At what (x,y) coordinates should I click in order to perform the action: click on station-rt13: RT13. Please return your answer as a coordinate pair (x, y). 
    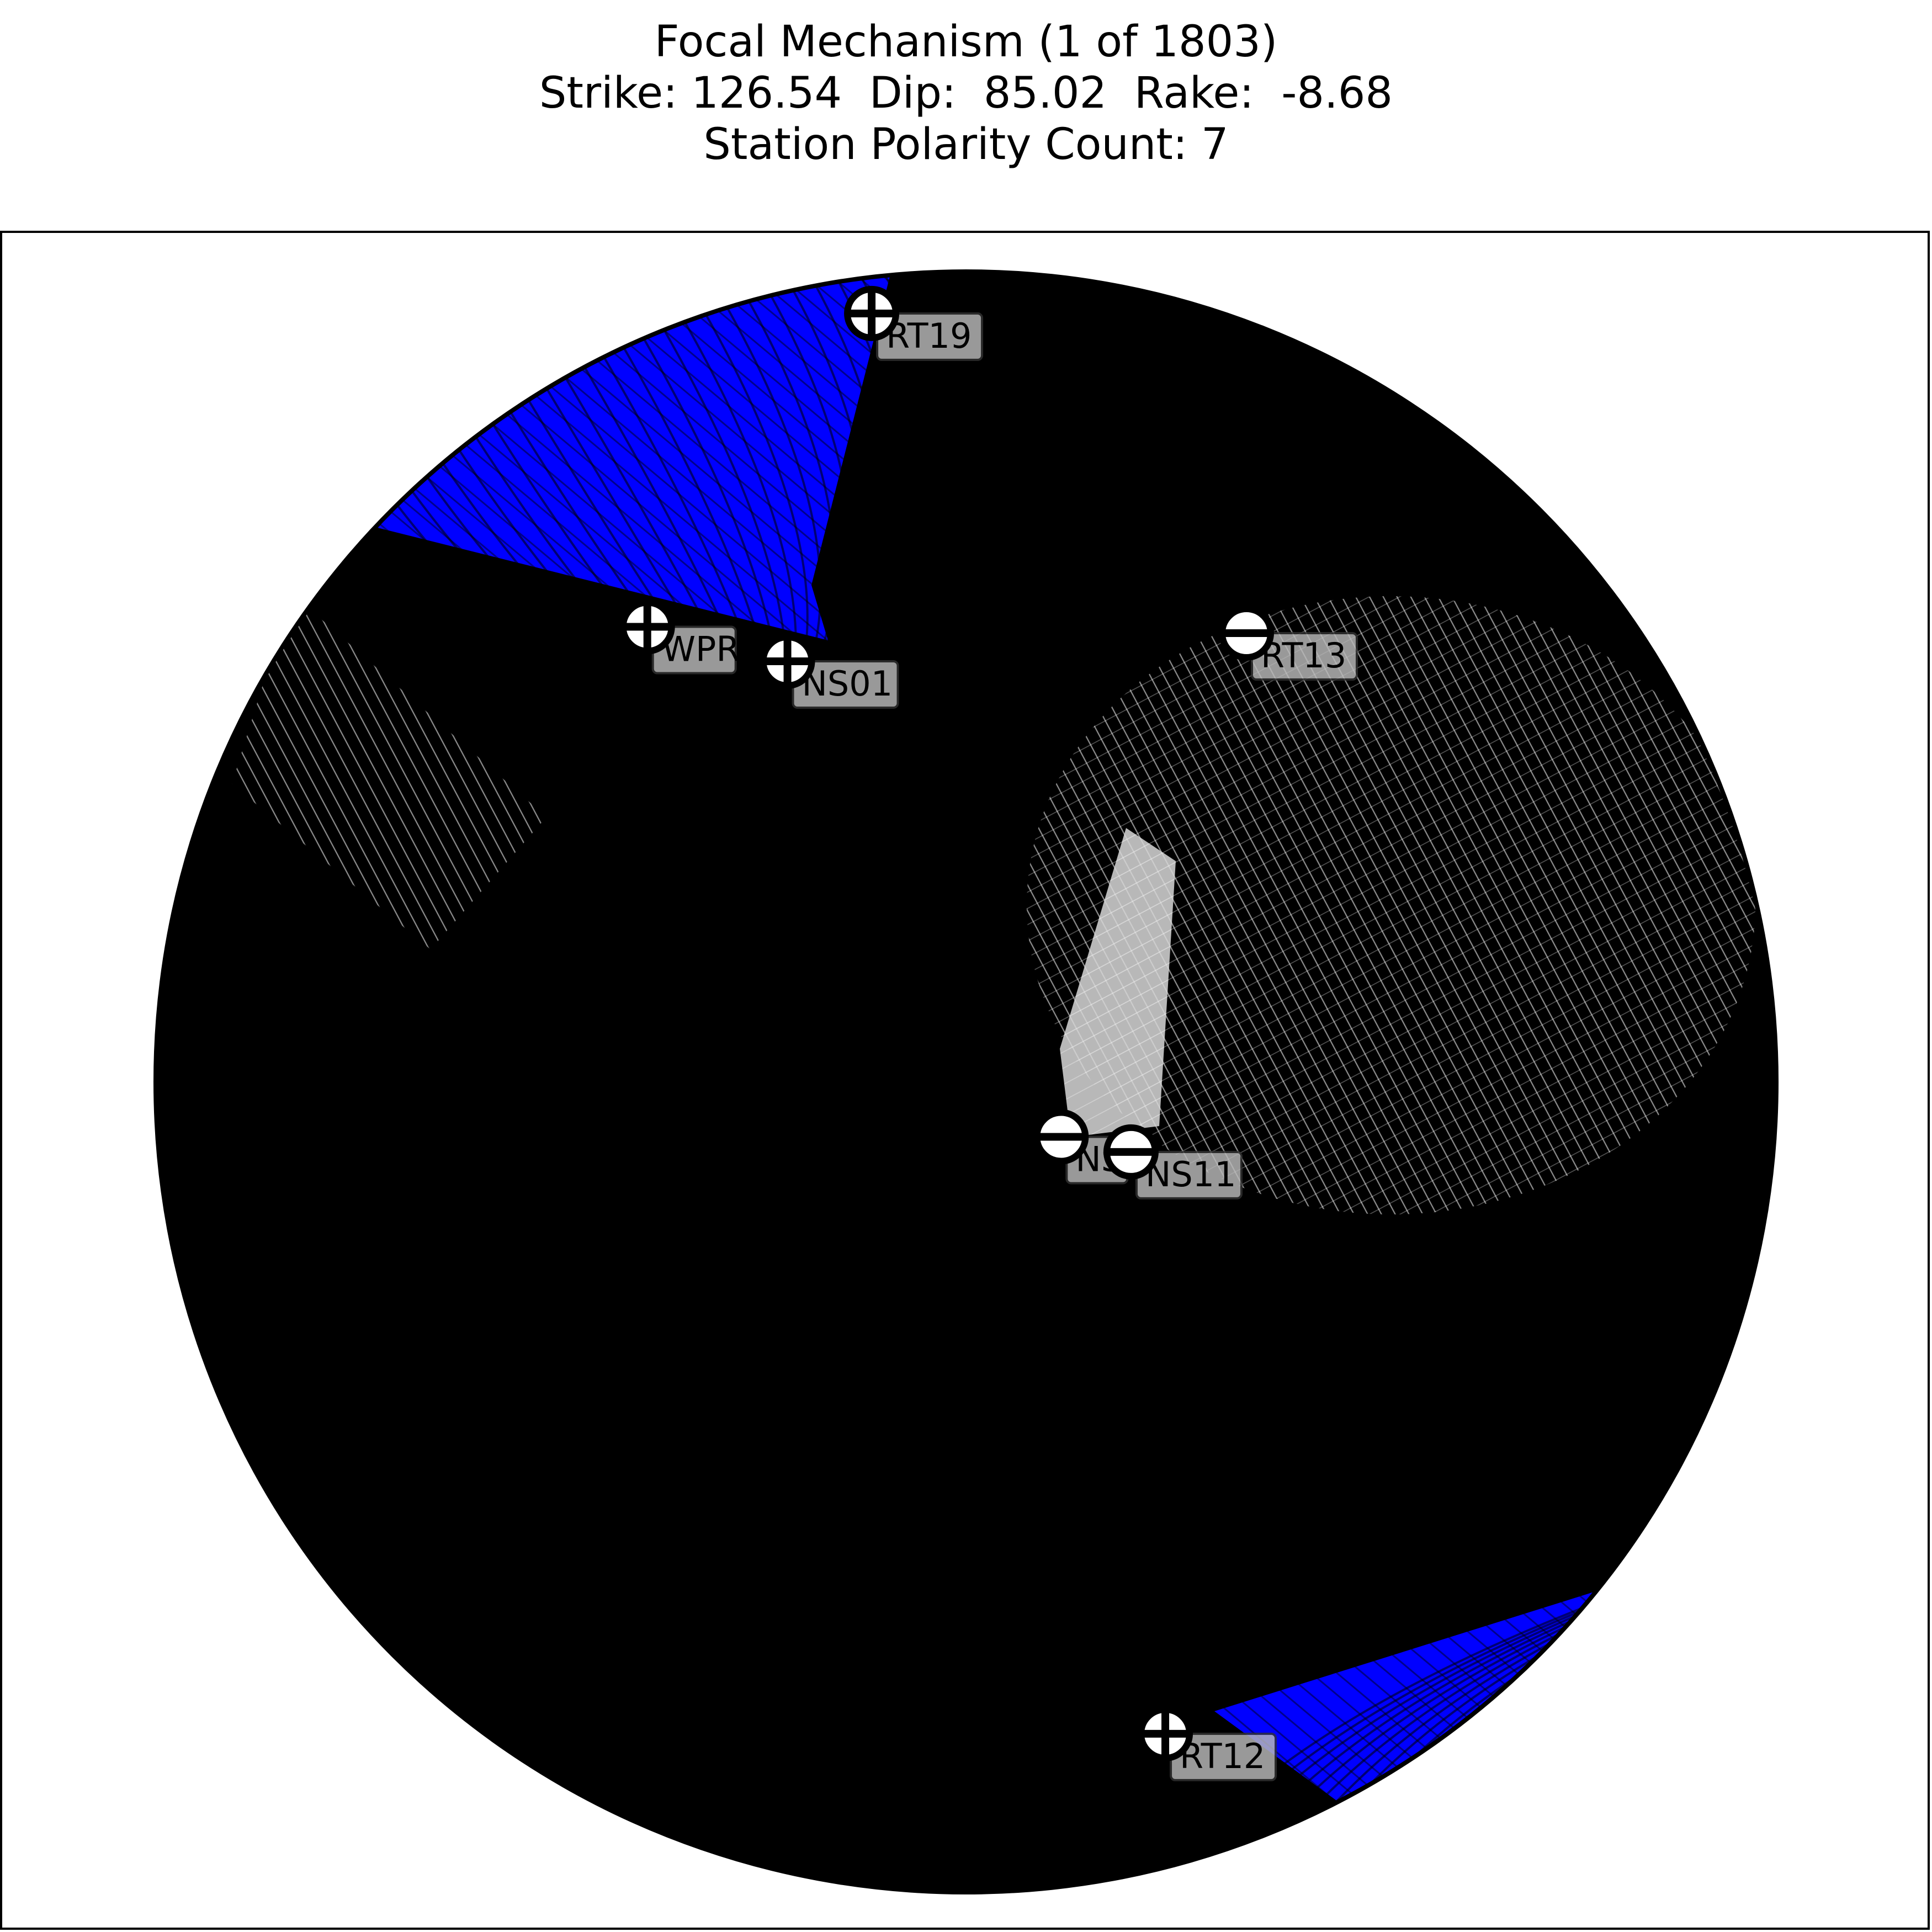
    Looking at the image, I should click on (1288, 644).